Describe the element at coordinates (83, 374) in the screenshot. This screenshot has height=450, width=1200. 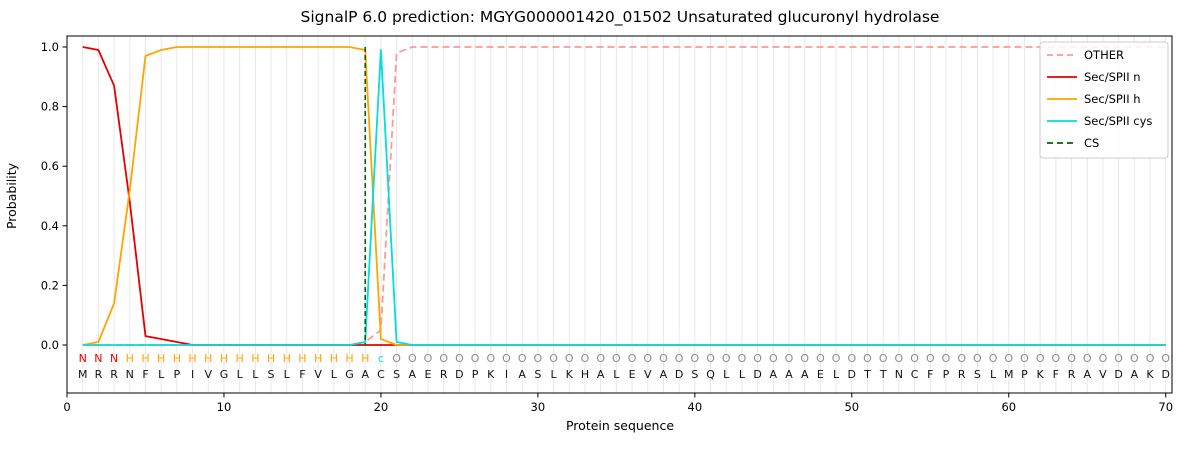
I see `residue-letter: M` at that location.